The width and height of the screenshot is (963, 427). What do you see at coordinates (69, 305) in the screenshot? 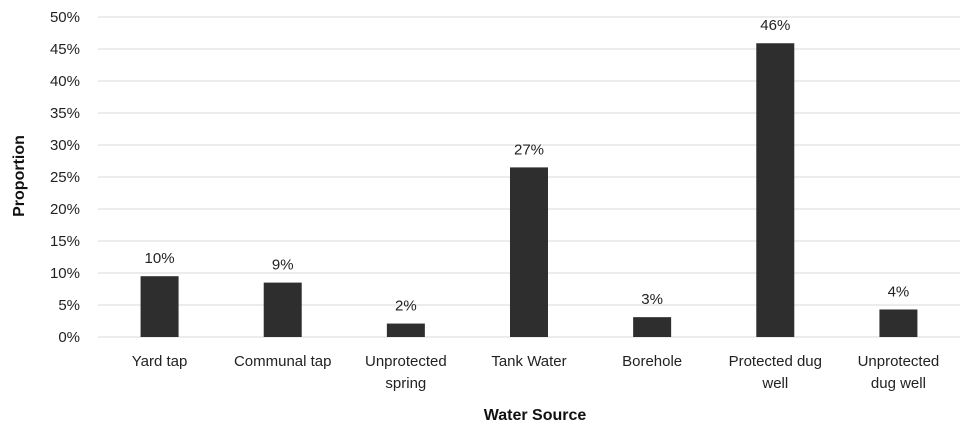
I see `y-tick-label: 5%` at bounding box center [69, 305].